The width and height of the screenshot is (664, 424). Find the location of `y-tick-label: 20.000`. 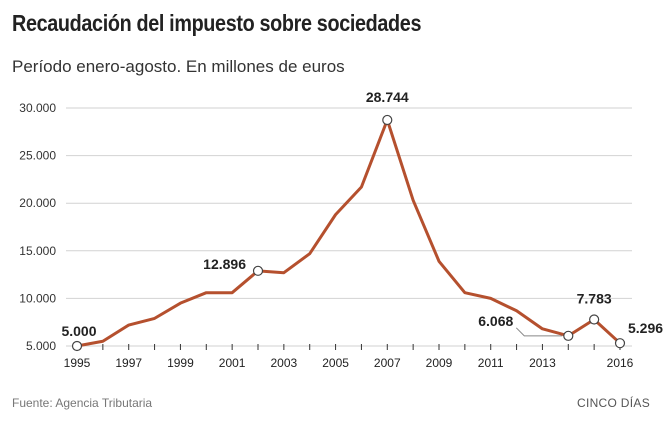

y-tick-label: 20.000 is located at coordinates (37, 203).